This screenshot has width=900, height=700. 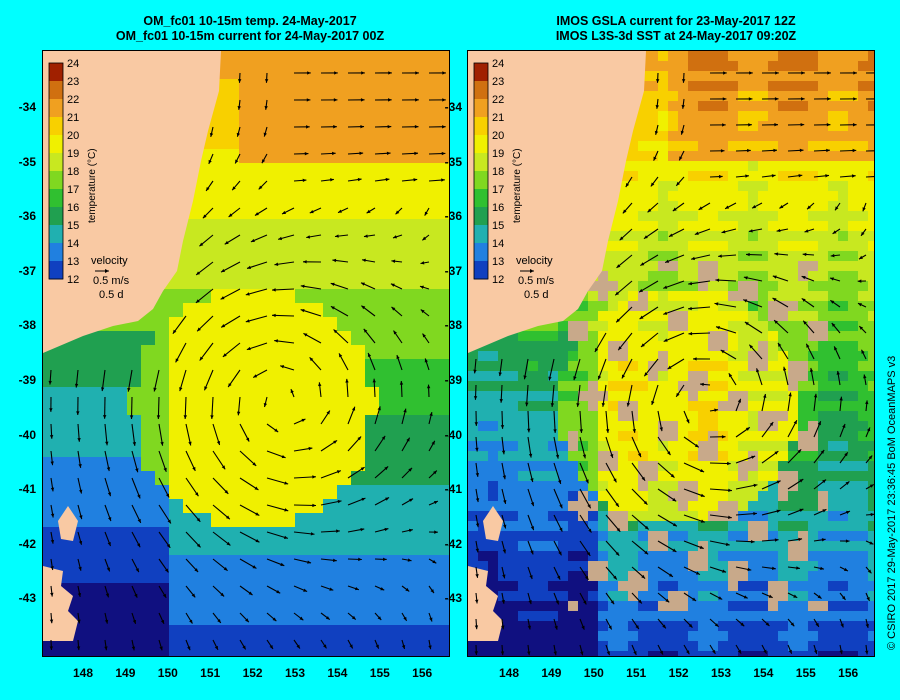 I want to click on R-colorbar-tick: 14, so click(x=498, y=244).